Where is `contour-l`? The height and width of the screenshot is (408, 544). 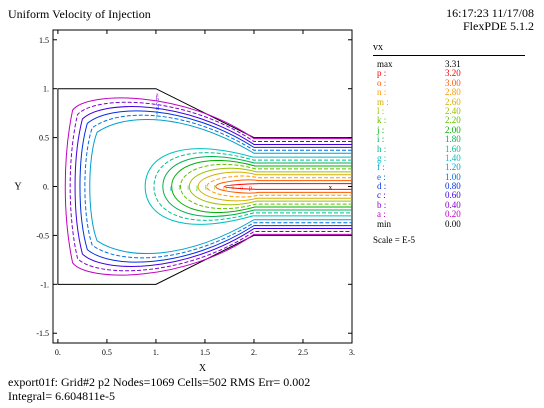
contour-l is located at coordinates (270, 186).